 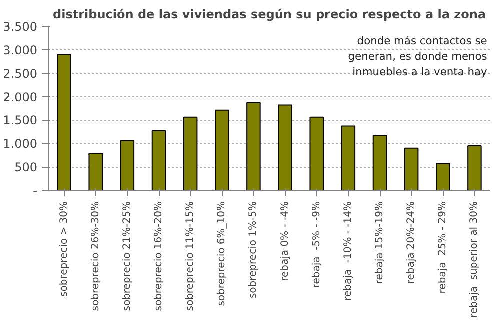 What do you see at coordinates (96, 256) in the screenshot?
I see `x-tick-label: sobreprecio 26%-30%` at bounding box center [96, 256].